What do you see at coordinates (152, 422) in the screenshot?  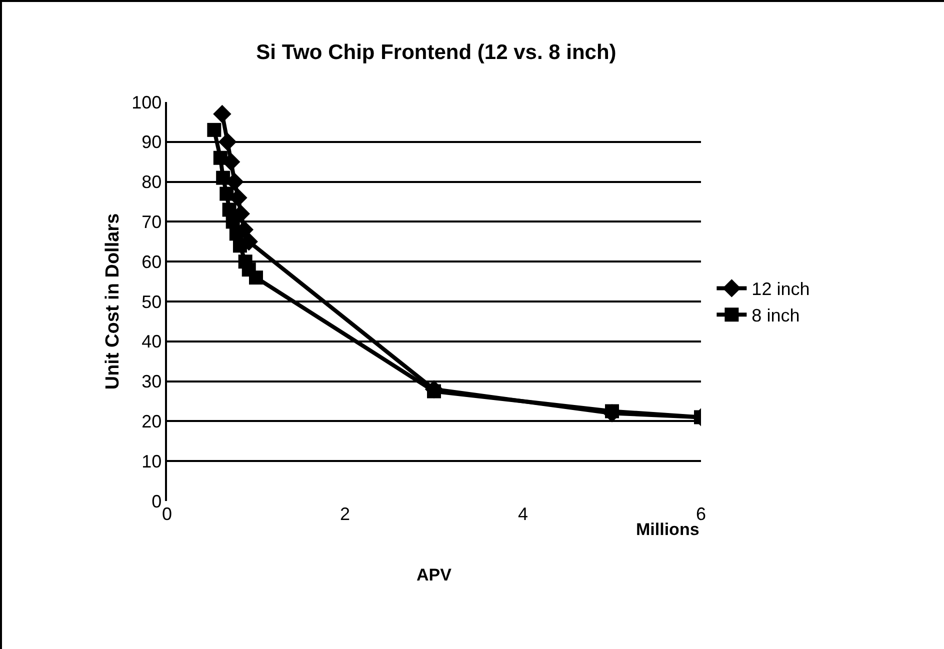 I see `y-tick-label: 20` at bounding box center [152, 422].